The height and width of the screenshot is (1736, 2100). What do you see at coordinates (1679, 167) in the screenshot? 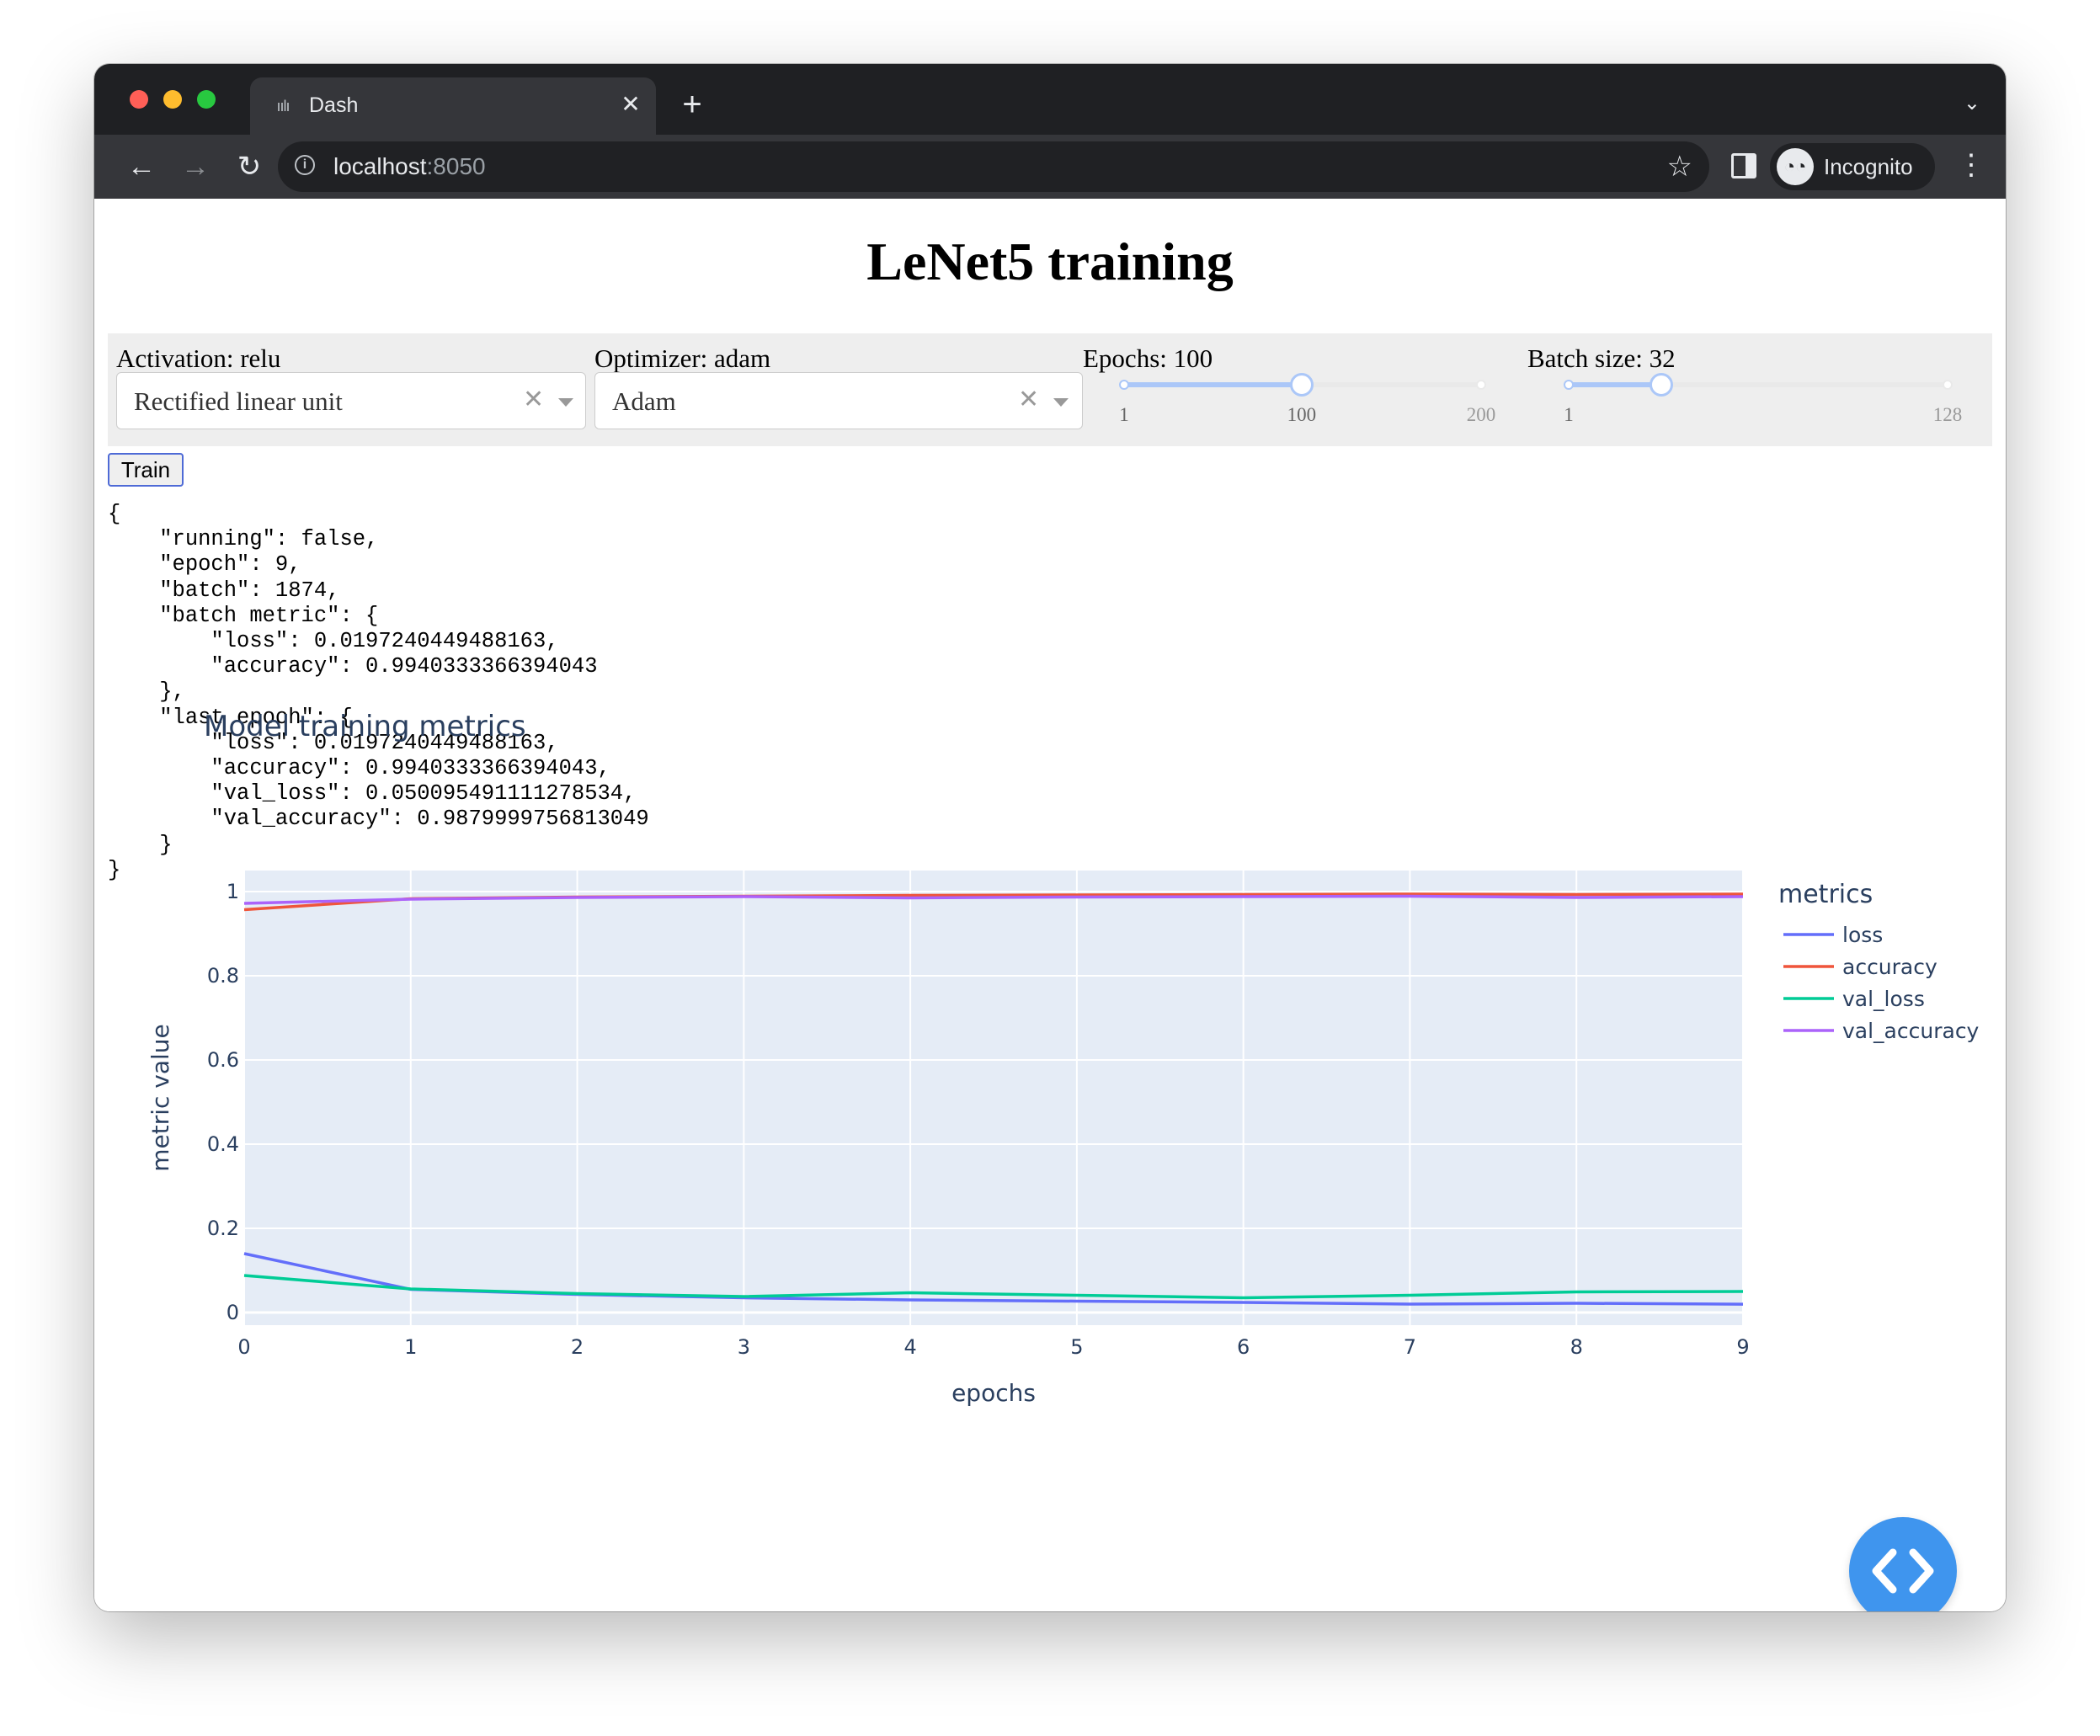
I see `bookmark-star-icon: ☆` at bounding box center [1679, 167].